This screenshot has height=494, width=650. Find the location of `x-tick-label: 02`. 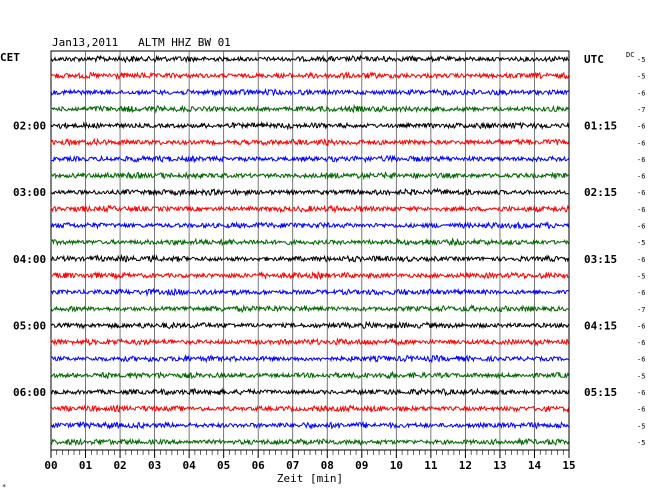

x-tick-label: 02 is located at coordinates (119, 465).